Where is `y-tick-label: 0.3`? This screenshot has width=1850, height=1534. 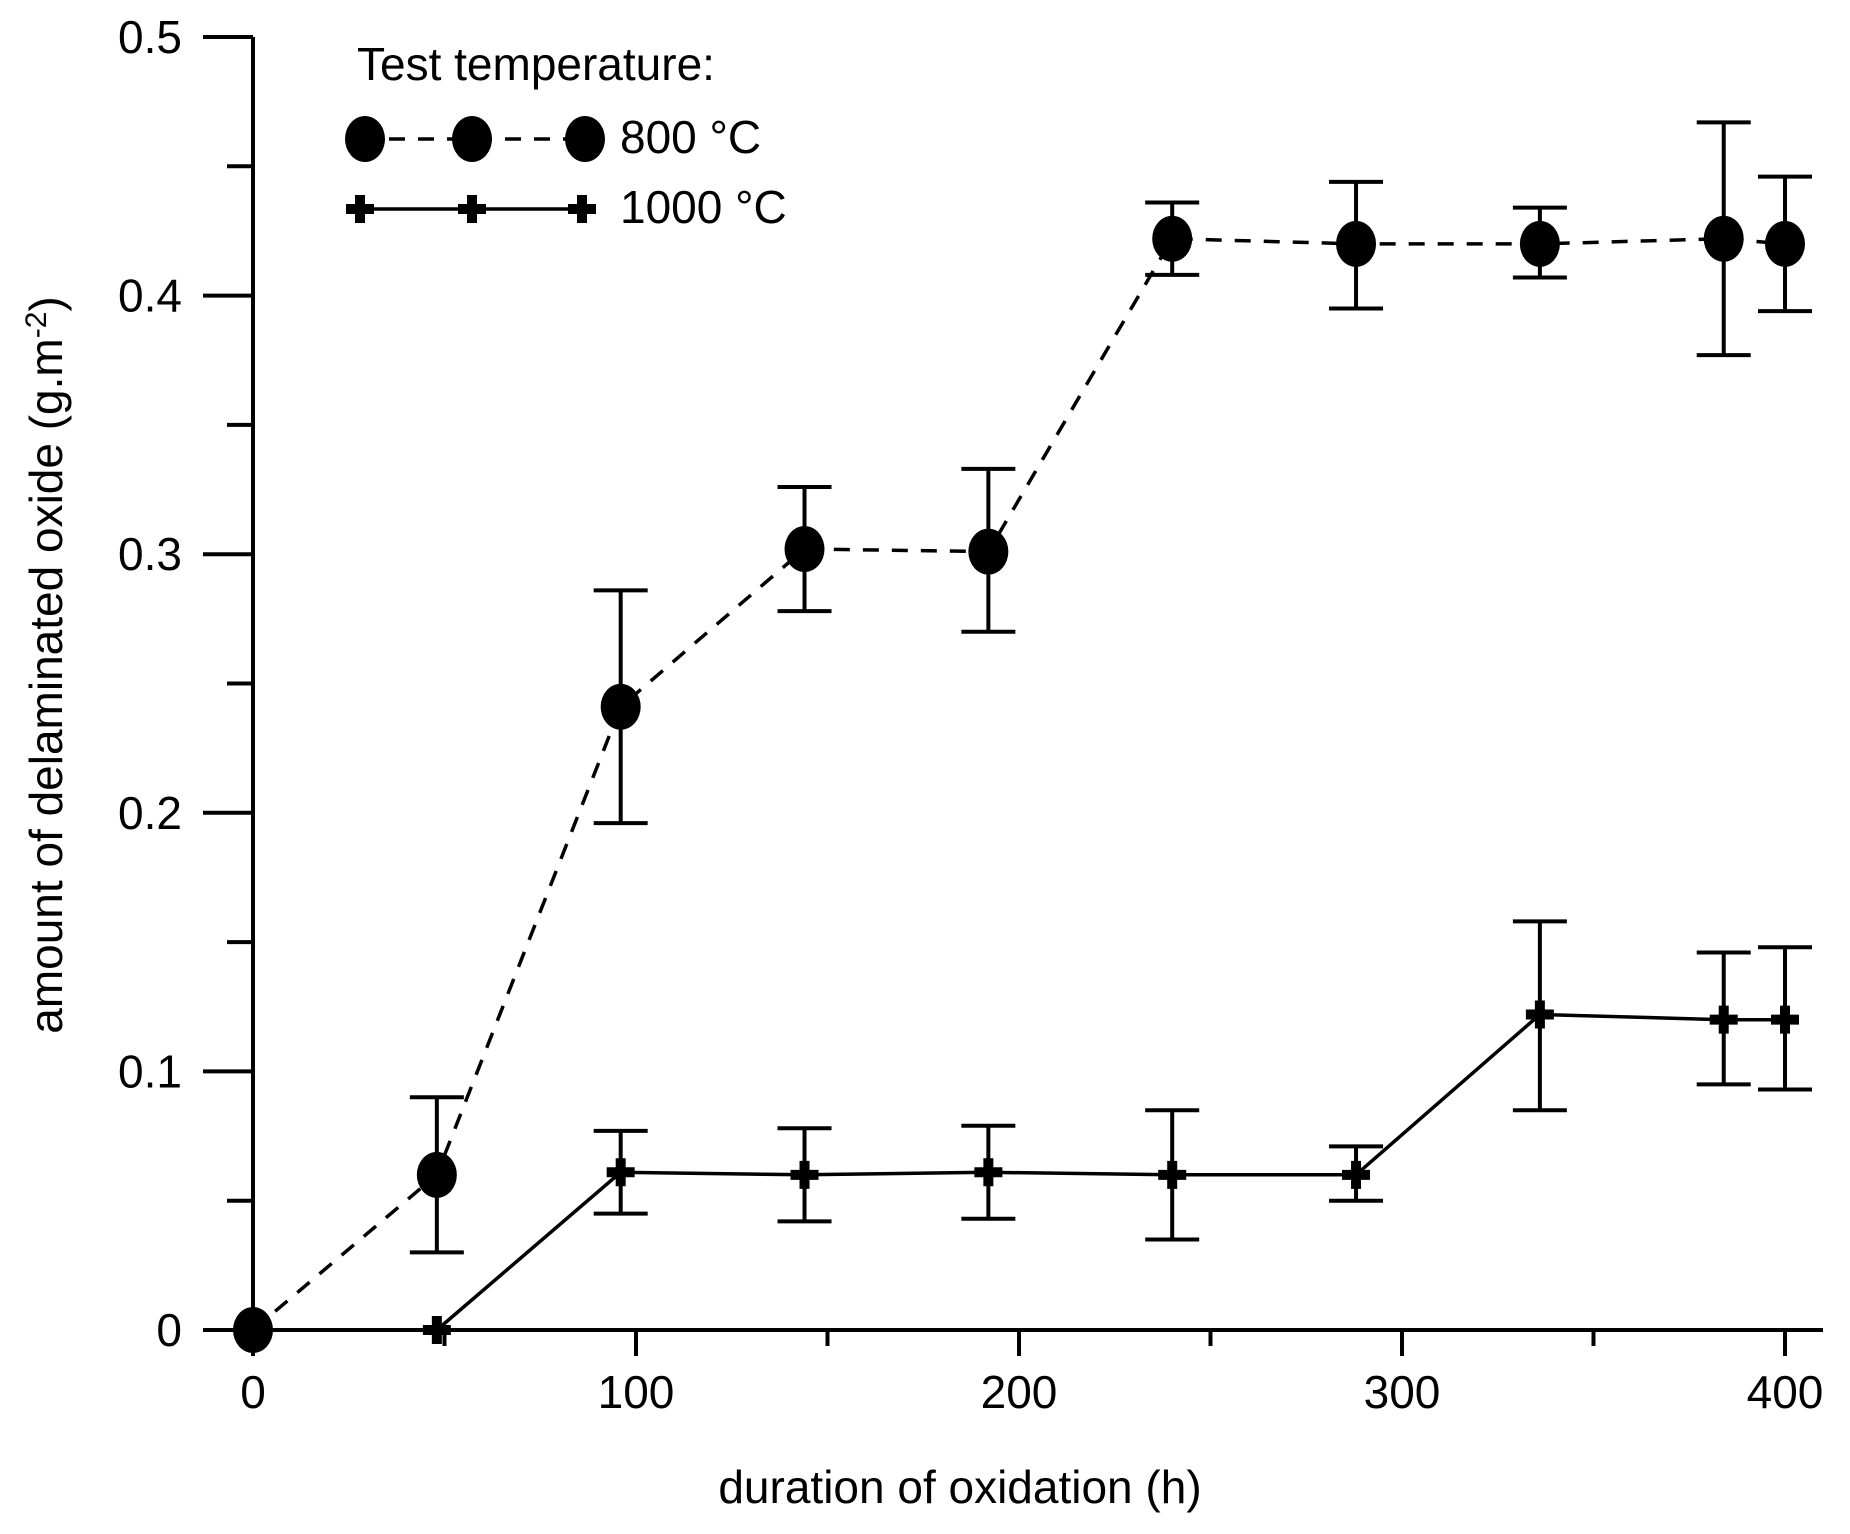
y-tick-label: 0.3 is located at coordinates (150, 554).